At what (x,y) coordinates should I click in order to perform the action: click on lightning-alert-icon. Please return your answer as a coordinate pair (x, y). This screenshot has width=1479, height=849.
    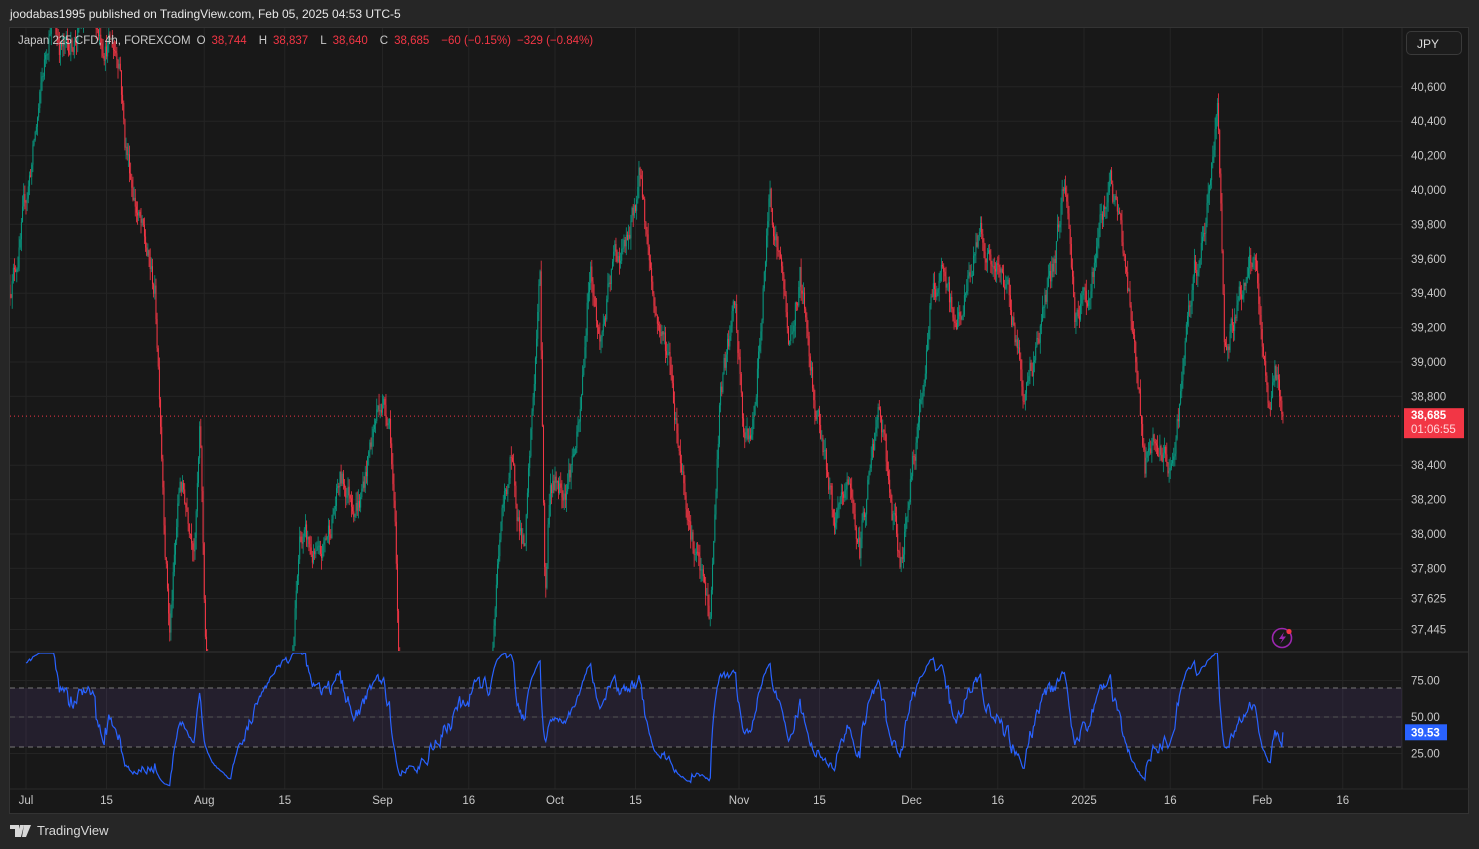
    Looking at the image, I should click on (1282, 638).